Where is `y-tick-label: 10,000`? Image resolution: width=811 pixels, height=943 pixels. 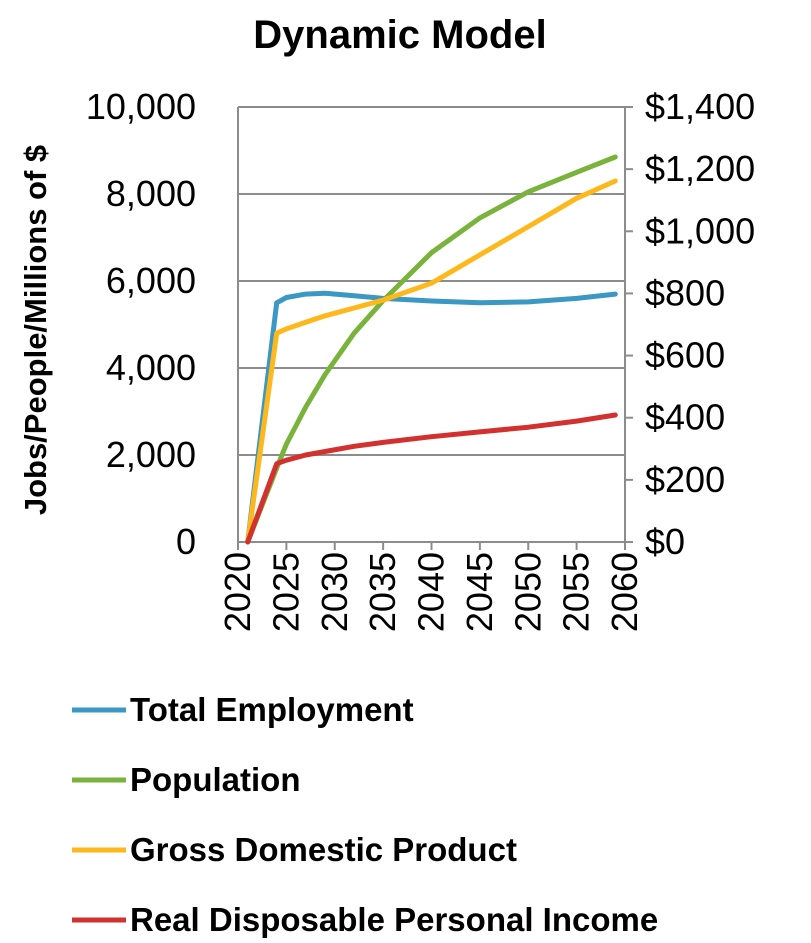 y-tick-label: 10,000 is located at coordinates (141, 106).